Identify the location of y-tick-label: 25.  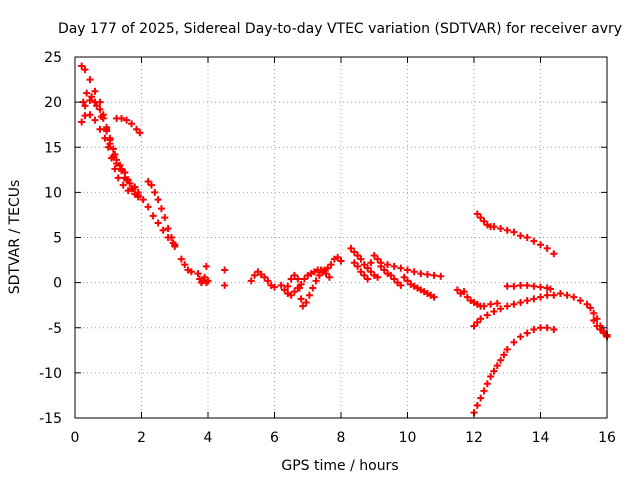
(53, 58).